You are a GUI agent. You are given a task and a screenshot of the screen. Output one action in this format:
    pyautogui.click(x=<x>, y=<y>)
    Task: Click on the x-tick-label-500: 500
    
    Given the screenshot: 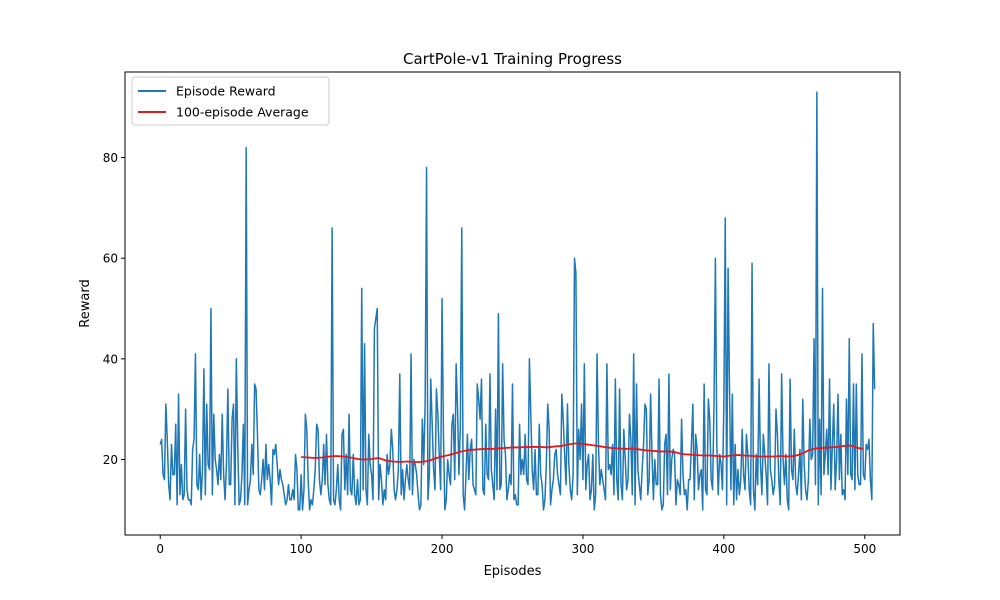 What is the action you would take?
    pyautogui.click(x=864, y=549)
    